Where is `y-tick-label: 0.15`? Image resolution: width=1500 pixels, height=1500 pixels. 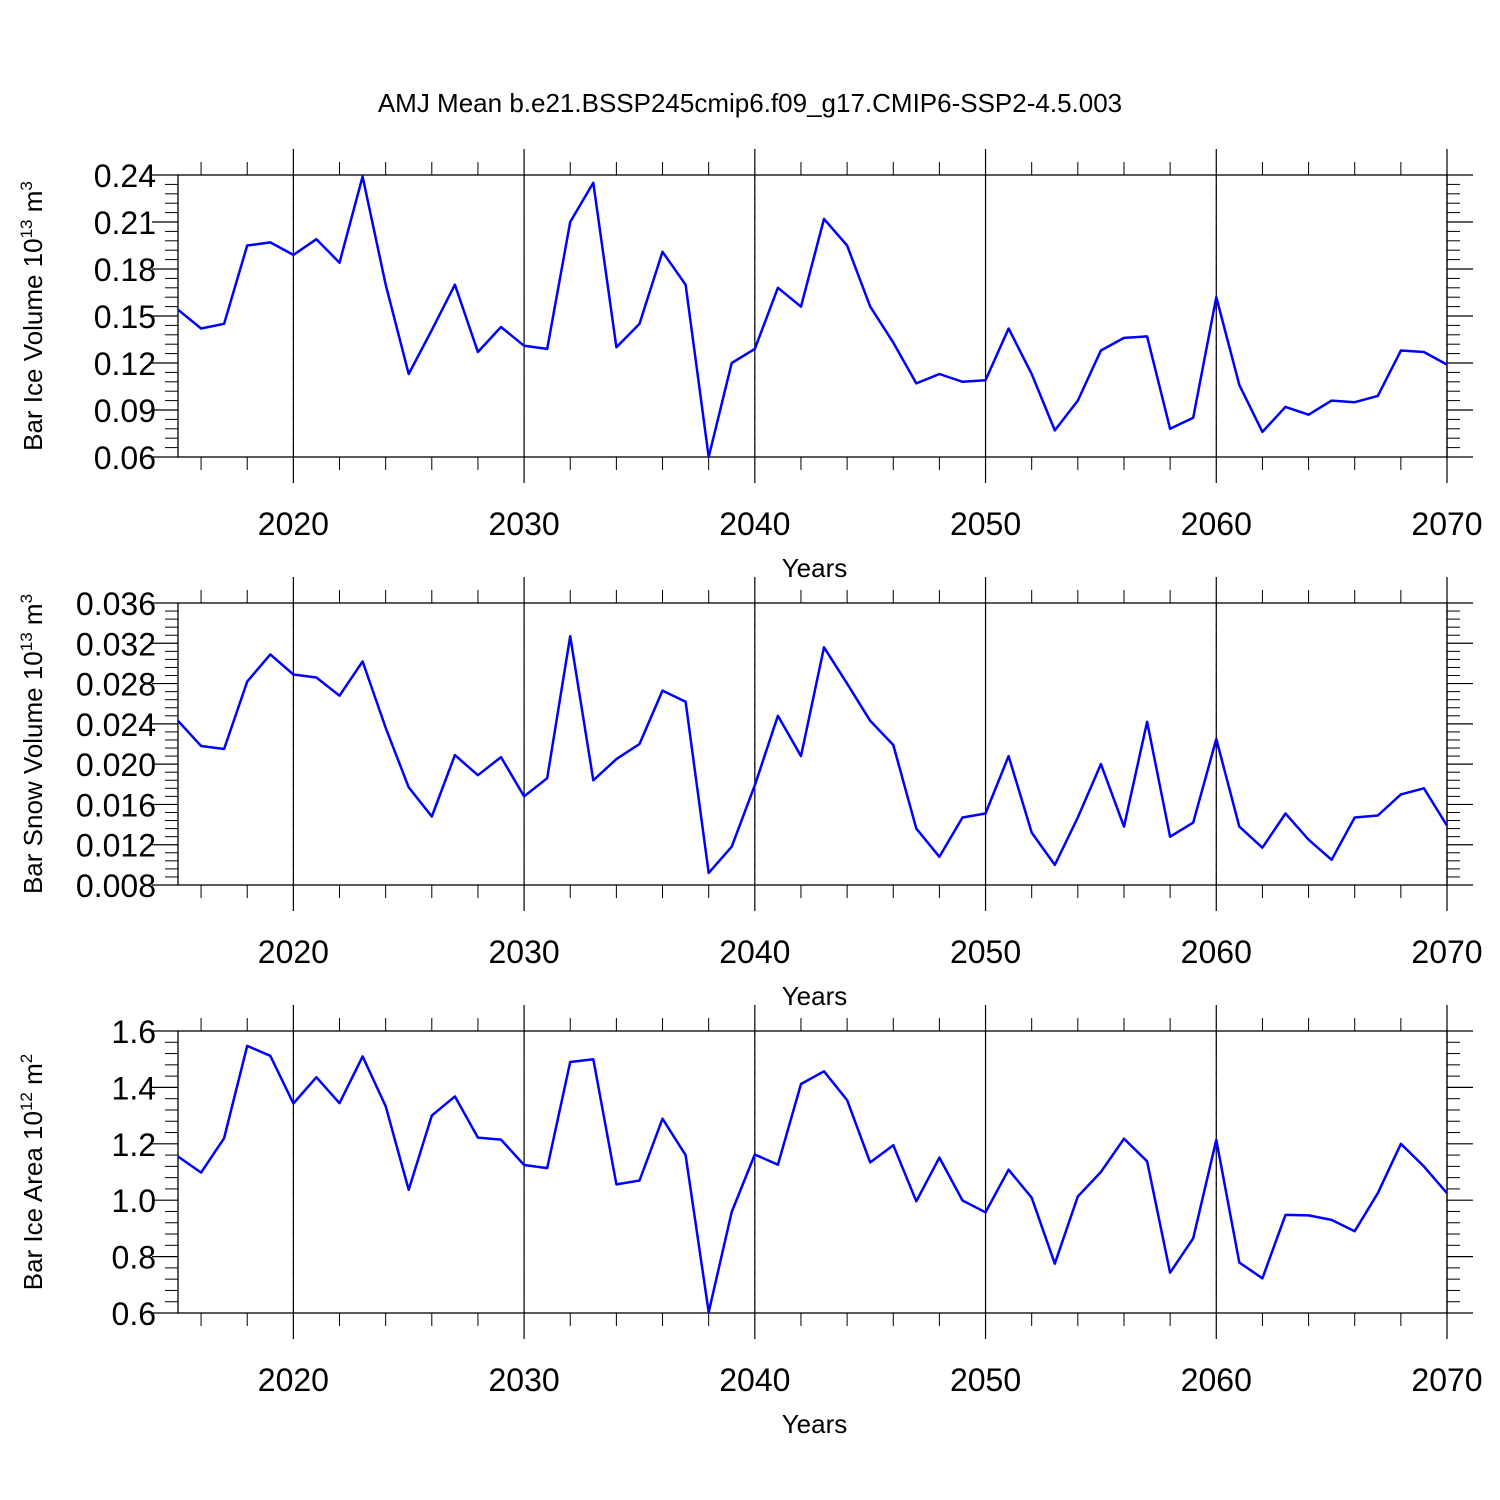 y-tick-label: 0.15 is located at coordinates (125, 317).